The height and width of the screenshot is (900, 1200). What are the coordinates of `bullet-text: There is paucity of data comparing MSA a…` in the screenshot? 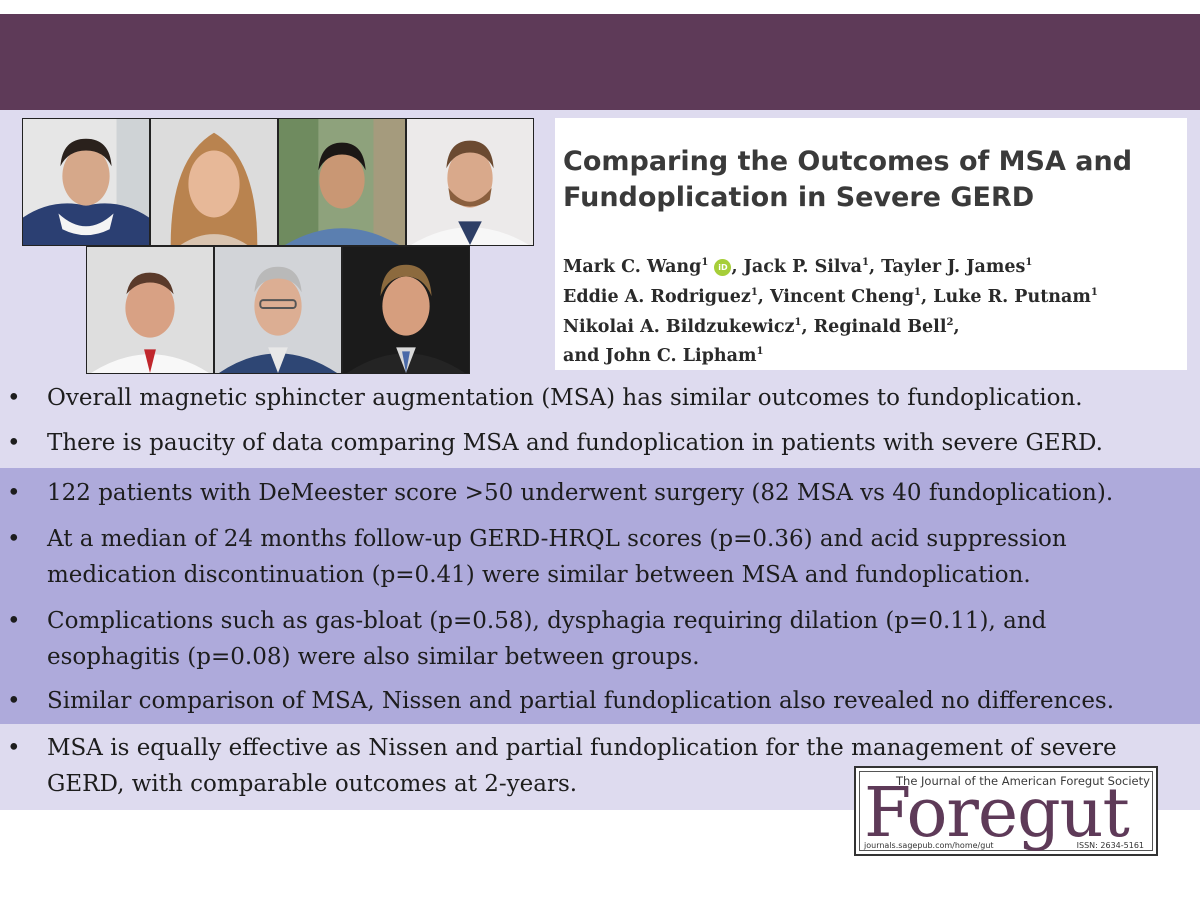 It's located at (575, 443).